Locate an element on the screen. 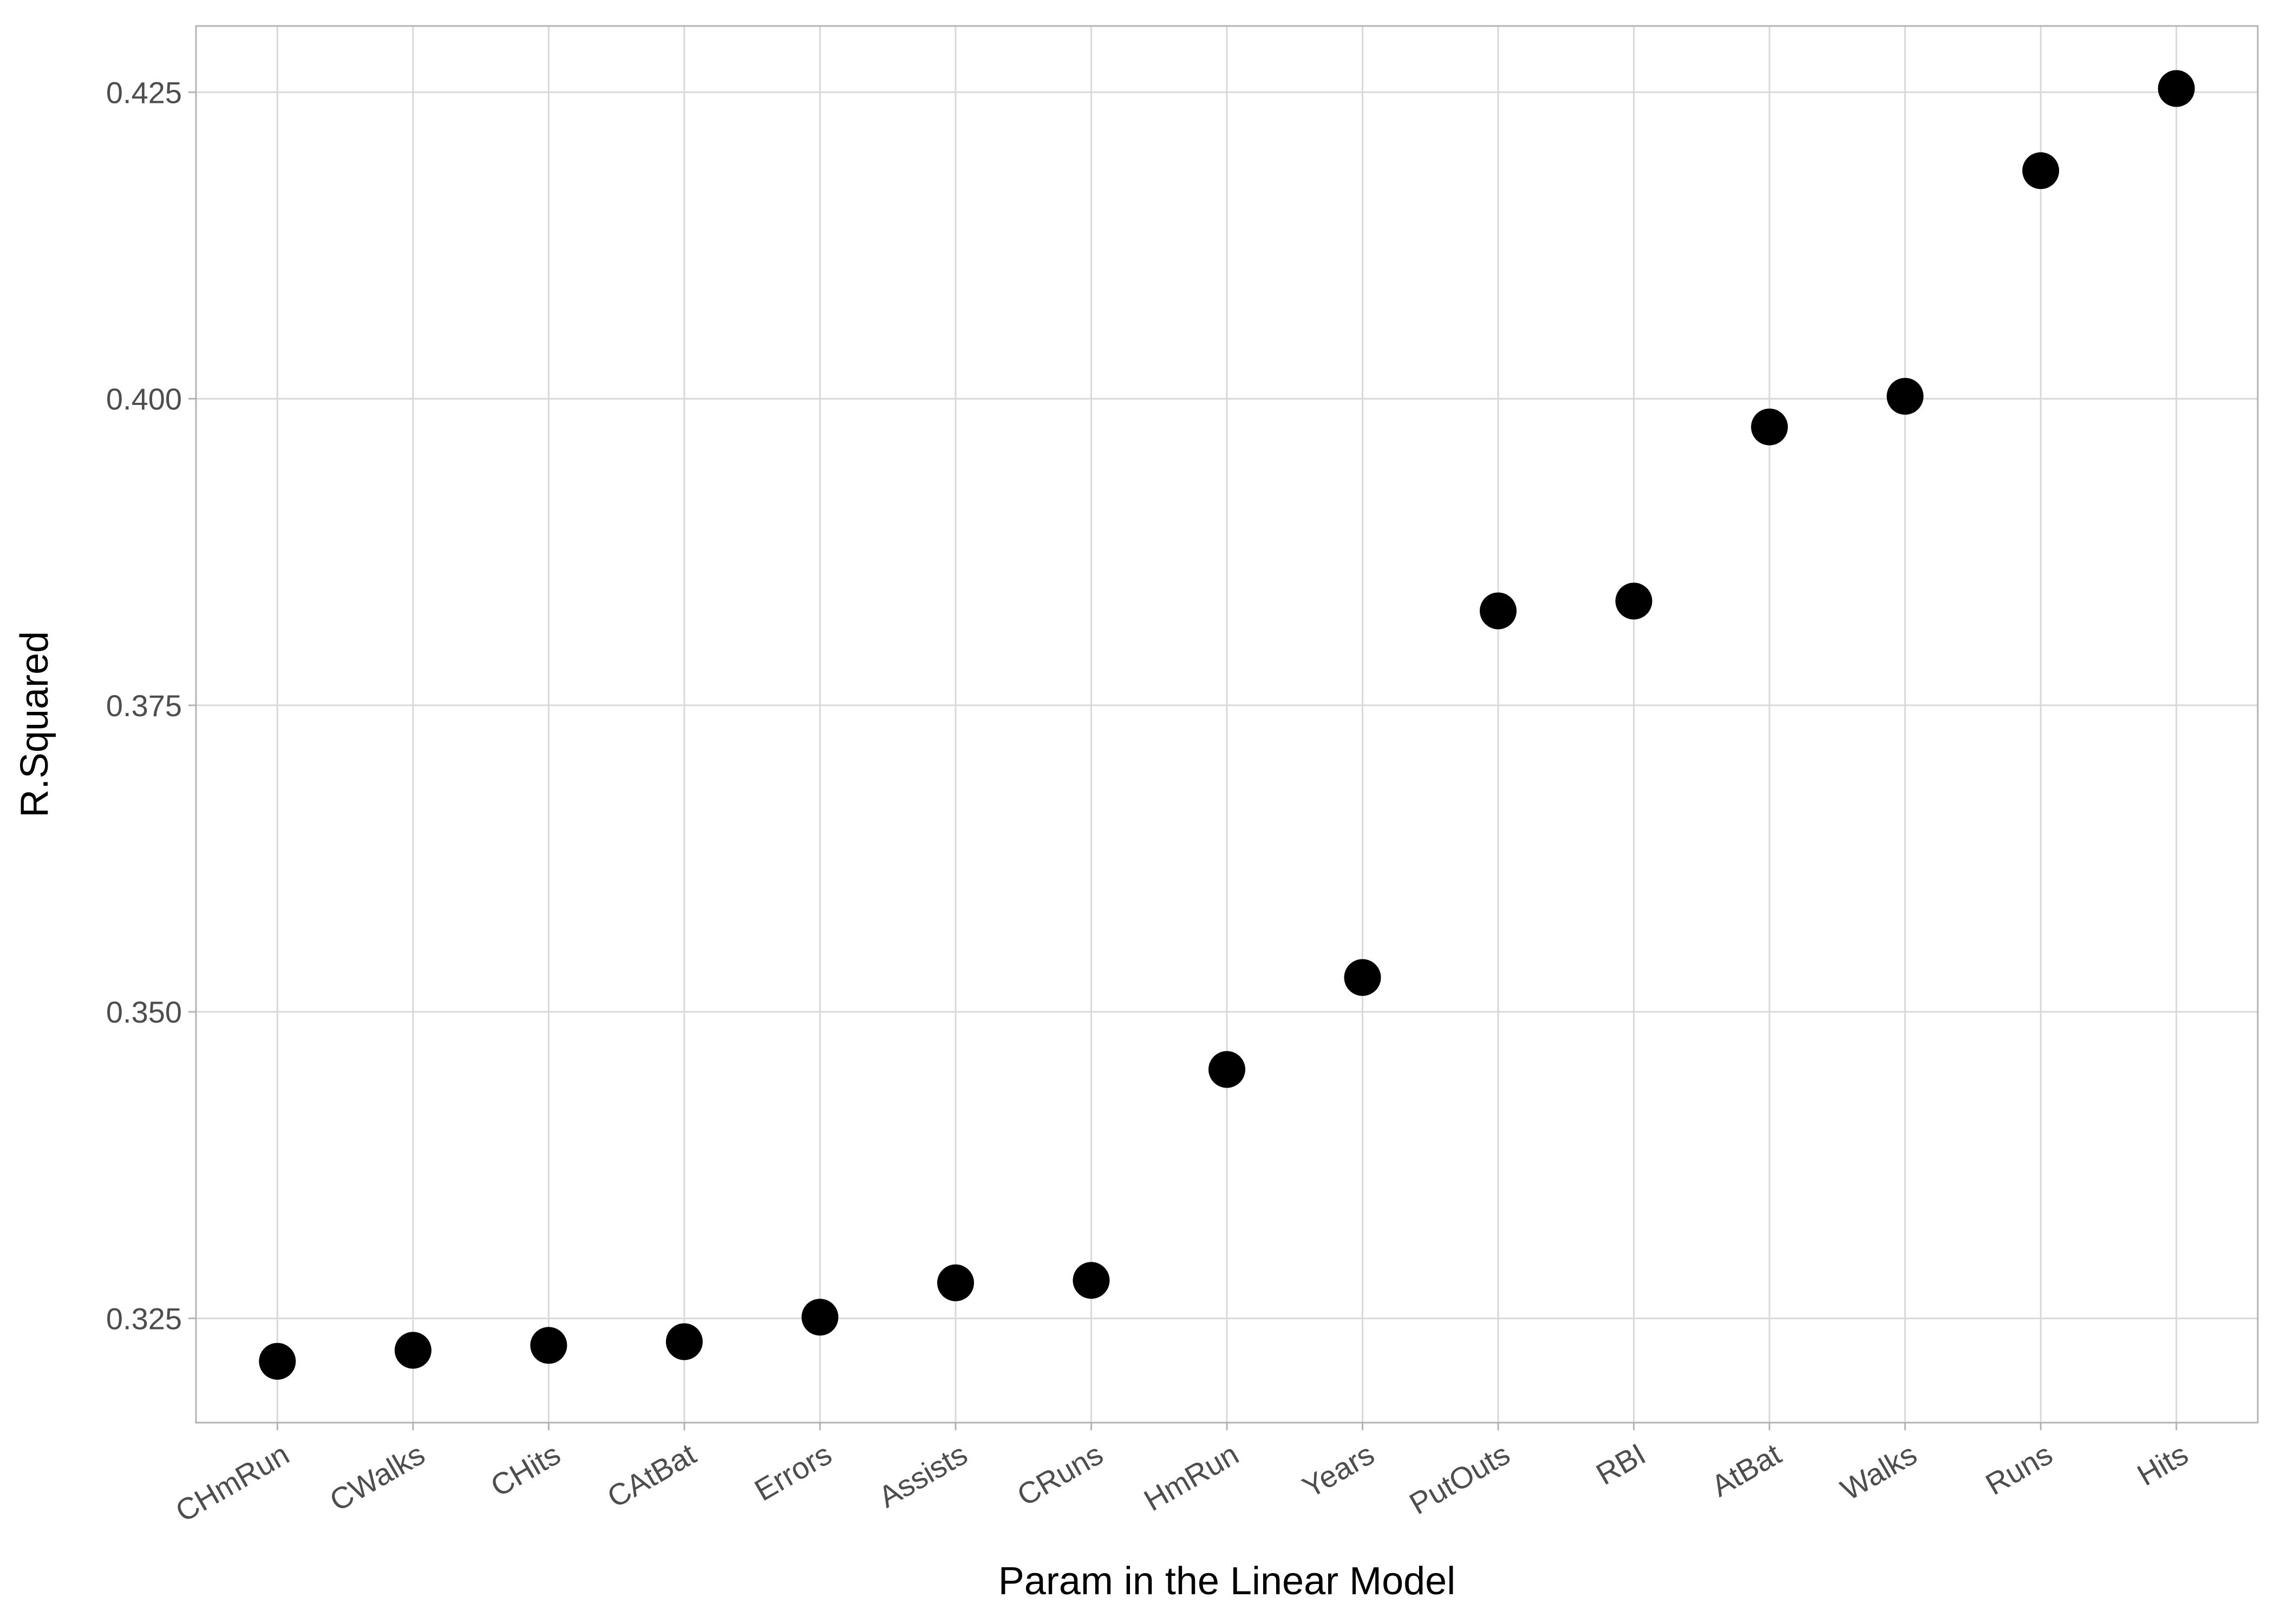  x-tick-label: Years is located at coordinates (1339, 1471).